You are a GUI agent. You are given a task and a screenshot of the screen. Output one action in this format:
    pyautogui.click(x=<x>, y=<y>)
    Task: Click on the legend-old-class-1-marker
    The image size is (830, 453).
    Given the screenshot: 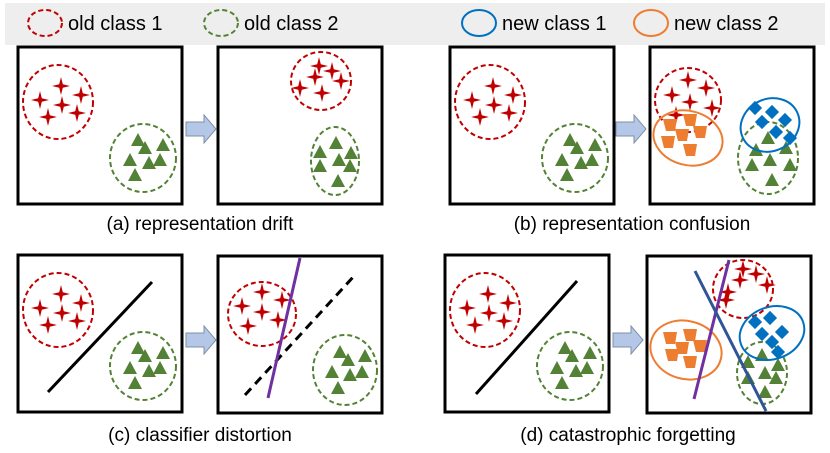 What is the action you would take?
    pyautogui.click(x=45, y=23)
    